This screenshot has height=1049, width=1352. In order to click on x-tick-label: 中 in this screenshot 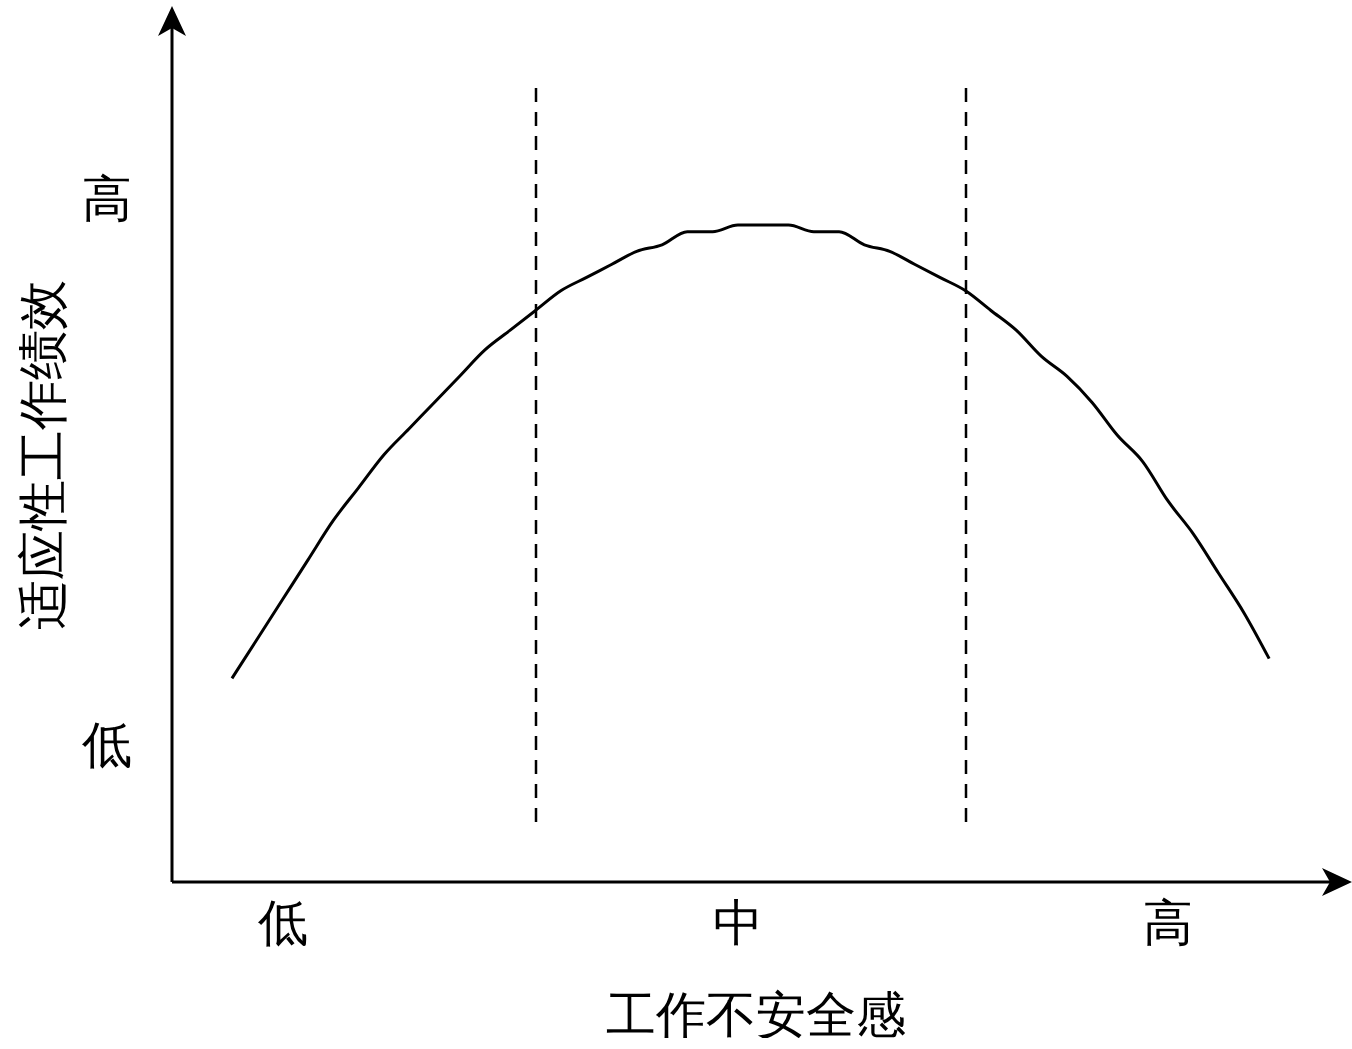, I will do `click(737, 923)`.